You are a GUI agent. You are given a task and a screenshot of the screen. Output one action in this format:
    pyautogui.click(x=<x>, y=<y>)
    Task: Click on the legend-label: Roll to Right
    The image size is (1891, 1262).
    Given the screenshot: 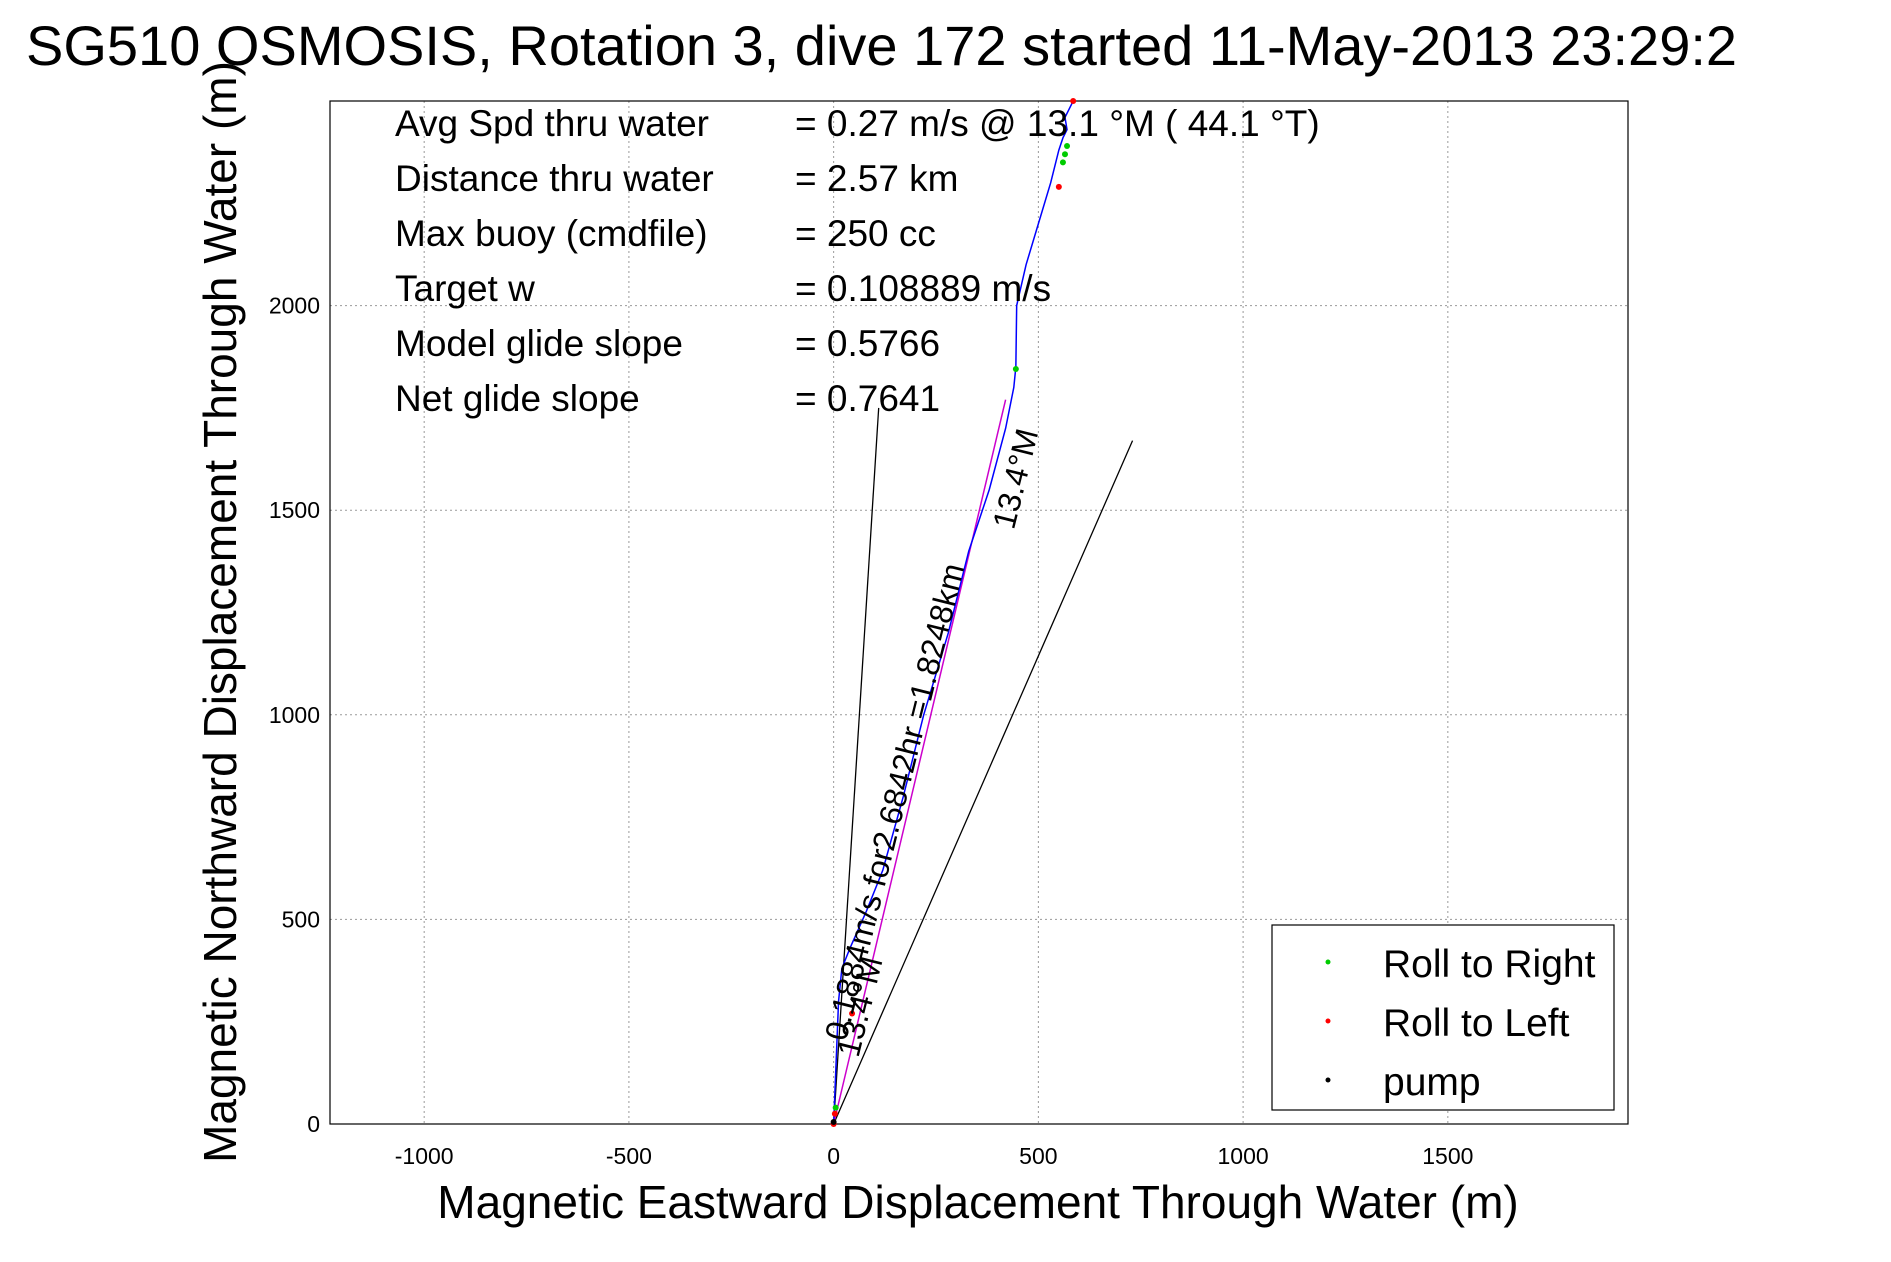 What is the action you would take?
    pyautogui.click(x=1489, y=964)
    